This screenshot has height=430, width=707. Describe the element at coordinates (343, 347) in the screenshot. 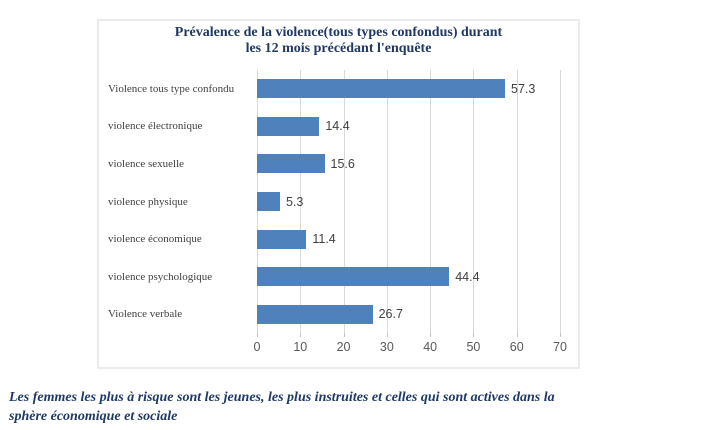

I see `x-tick-label: 20` at that location.